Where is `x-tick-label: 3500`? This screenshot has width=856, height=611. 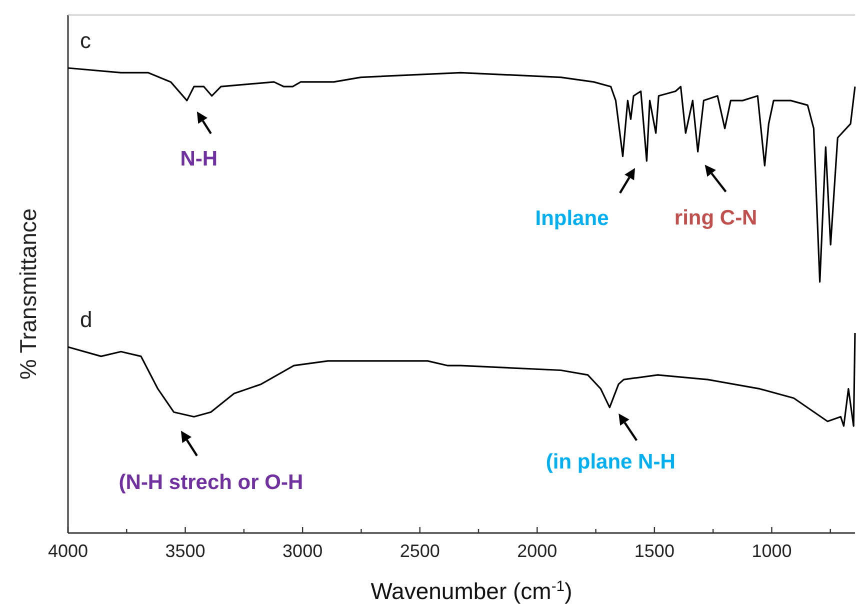 x-tick-label: 3500 is located at coordinates (185, 551).